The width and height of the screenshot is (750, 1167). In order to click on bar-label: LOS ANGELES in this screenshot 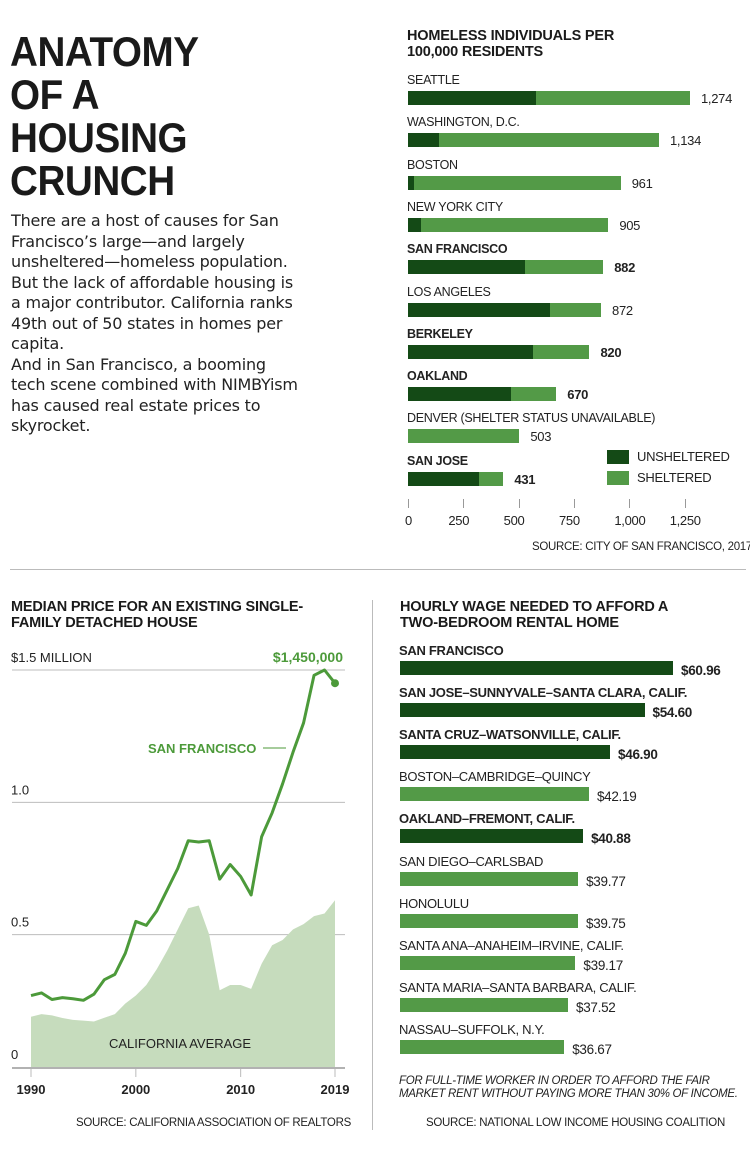, I will do `click(449, 291)`.